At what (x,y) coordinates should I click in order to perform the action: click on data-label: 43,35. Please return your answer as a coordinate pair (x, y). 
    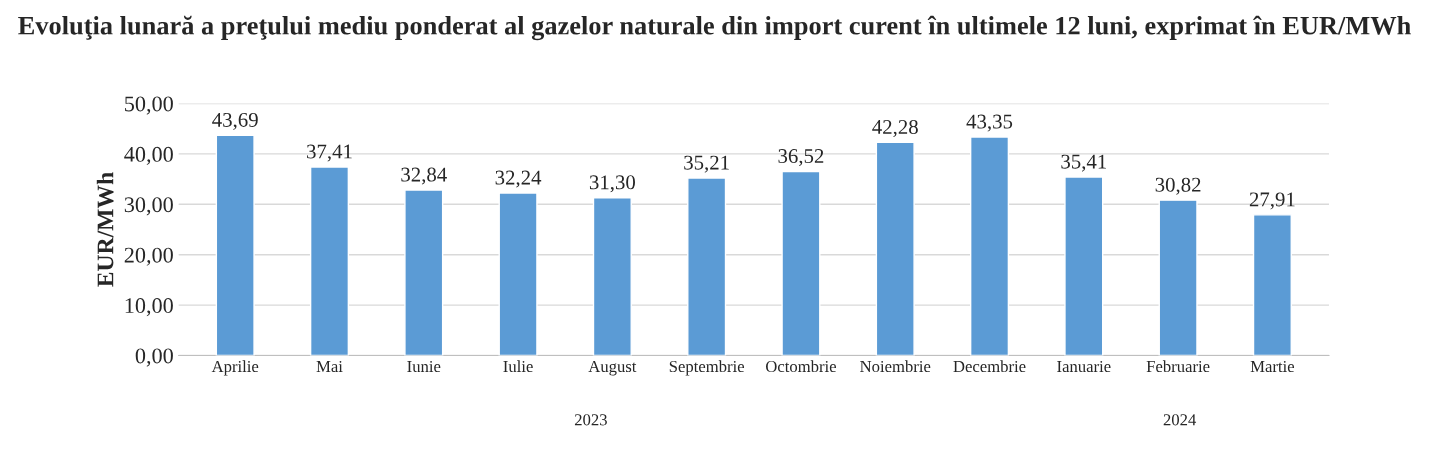
    Looking at the image, I should click on (989, 123).